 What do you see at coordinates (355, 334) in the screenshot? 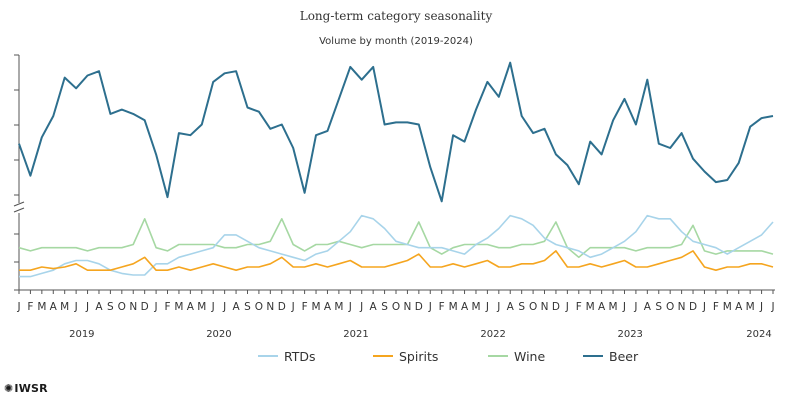
I see `year-label: 2021` at bounding box center [355, 334].